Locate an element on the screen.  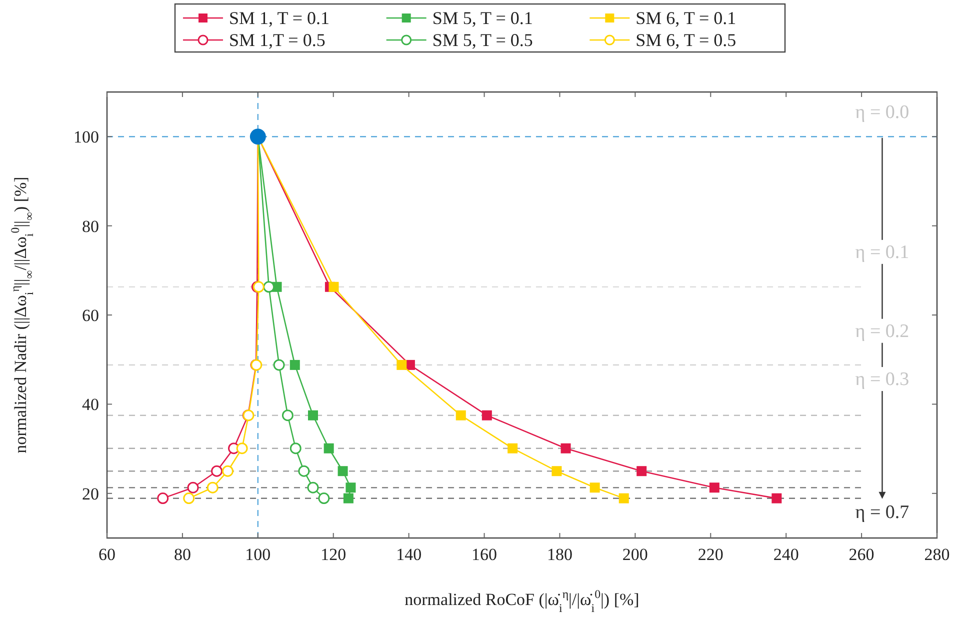
y-tick-label: 80 is located at coordinates (90, 226).